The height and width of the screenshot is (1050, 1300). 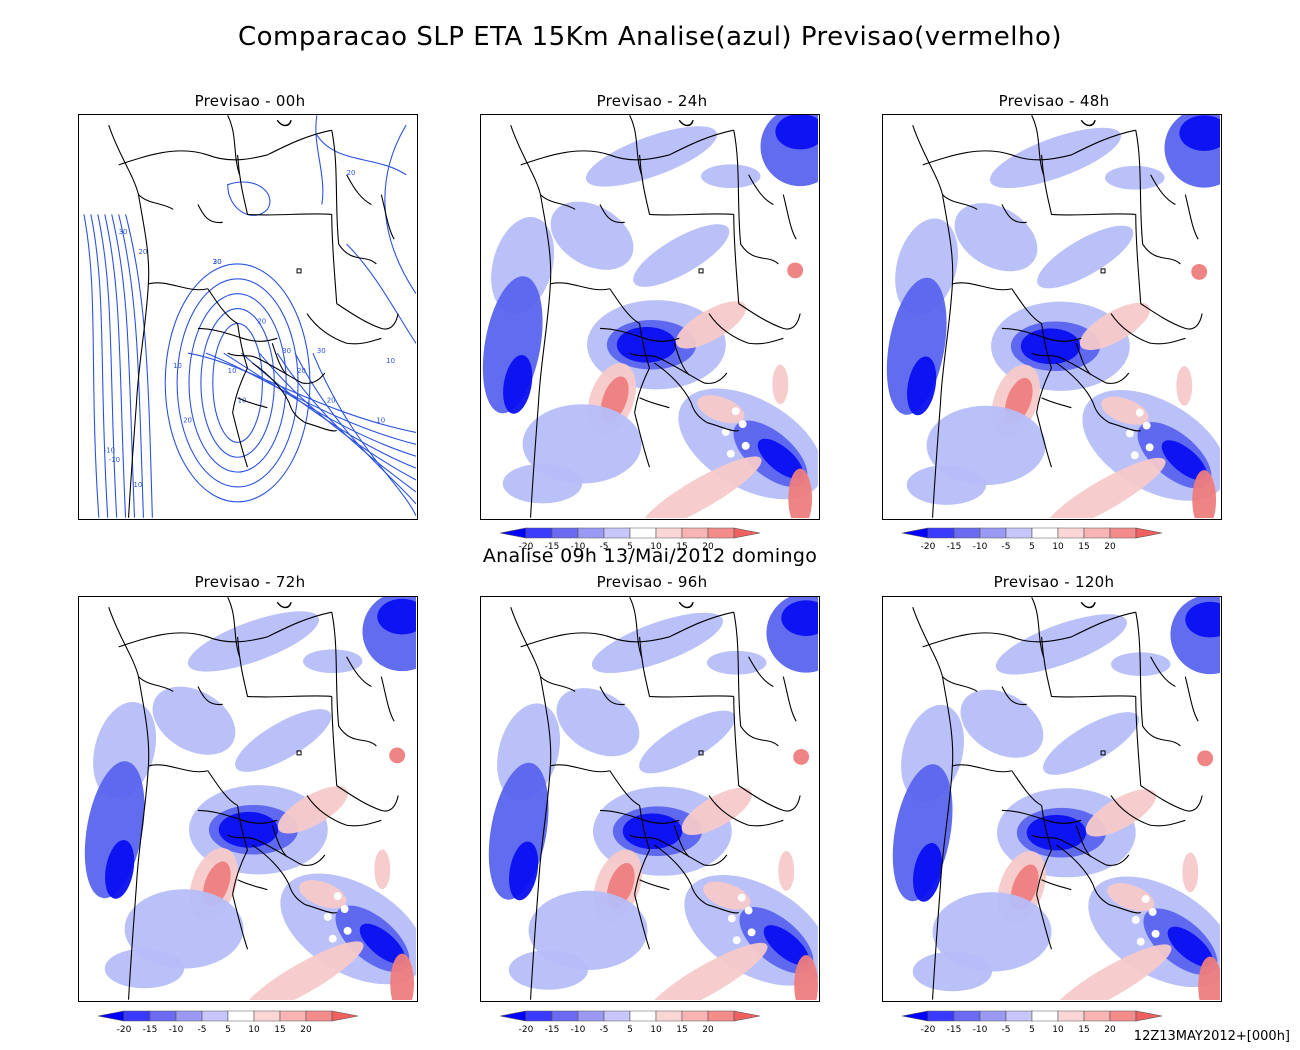 What do you see at coordinates (1052, 317) in the screenshot?
I see `anomaly-map-48h` at bounding box center [1052, 317].